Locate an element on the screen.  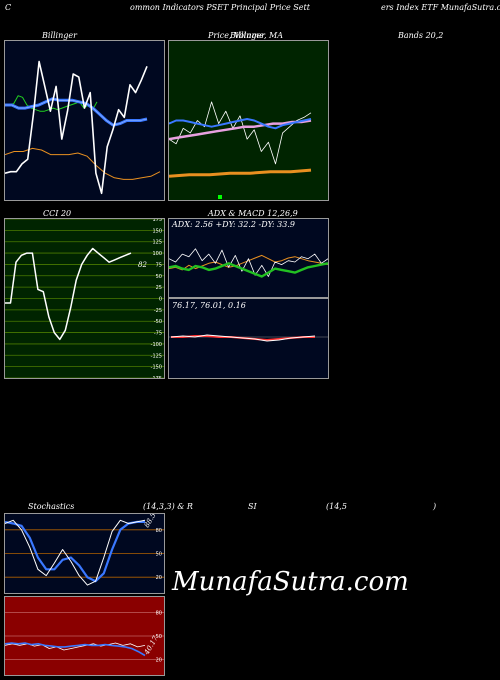
volume-bar is located at coordinates (220, 197).